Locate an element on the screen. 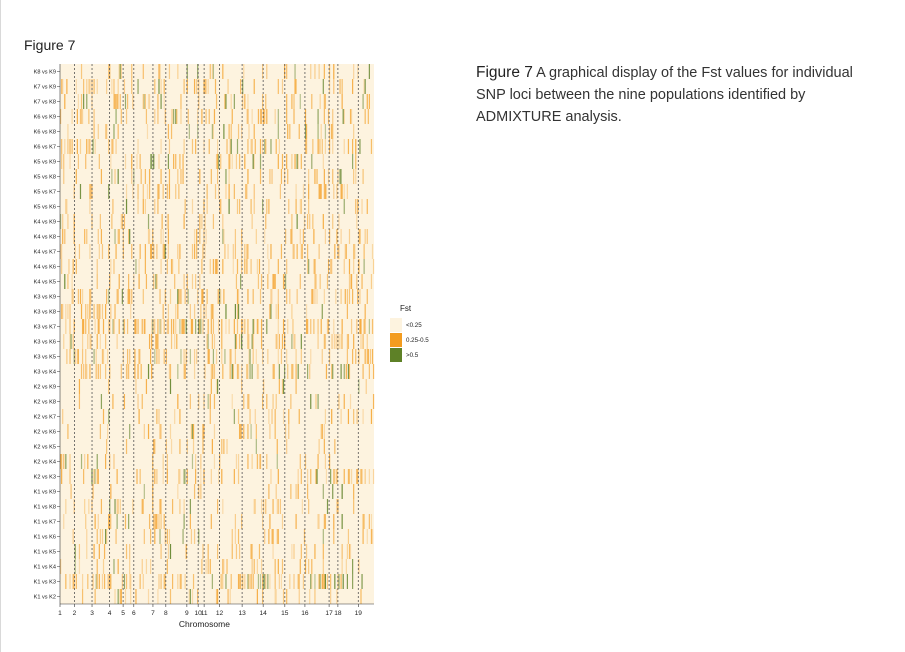 This screenshot has width=905, height=652. y-tick-label: K5 vs K8 is located at coordinates (45, 177).